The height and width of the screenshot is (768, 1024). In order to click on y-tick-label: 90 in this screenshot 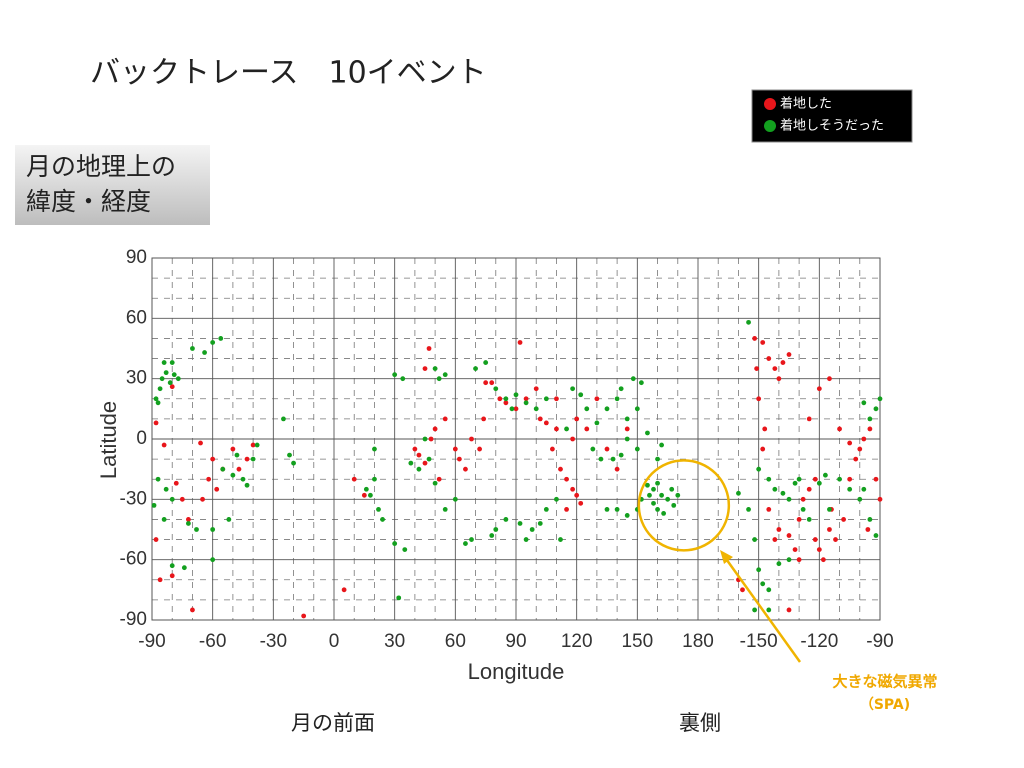, I will do `click(136, 257)`.